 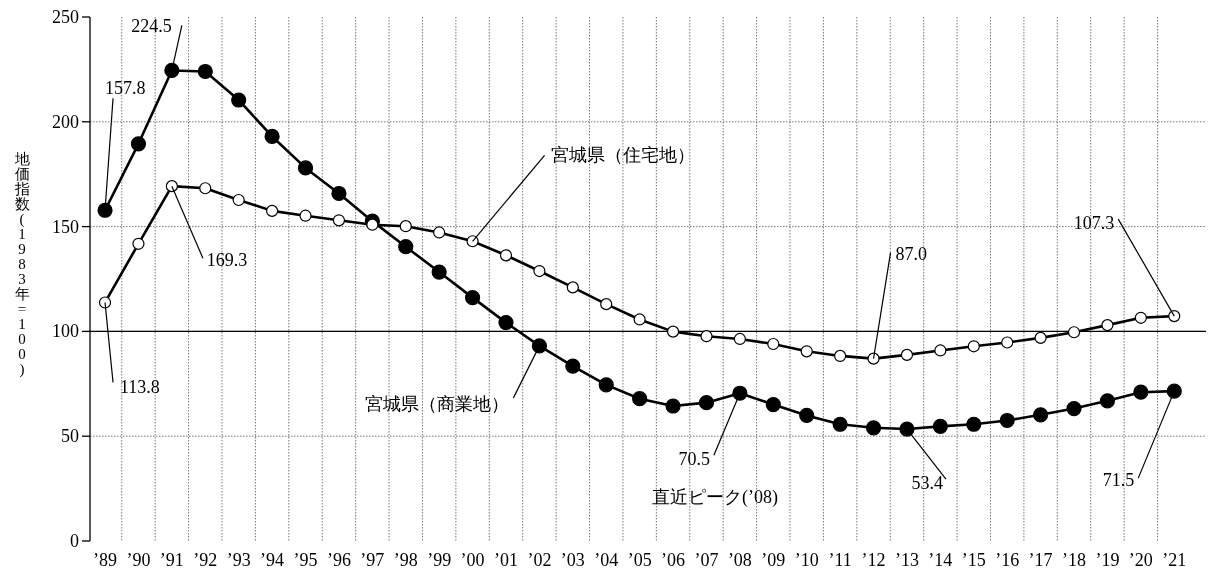 What do you see at coordinates (906, 560) in the screenshot?
I see `x-tick-label: ’13` at bounding box center [906, 560].